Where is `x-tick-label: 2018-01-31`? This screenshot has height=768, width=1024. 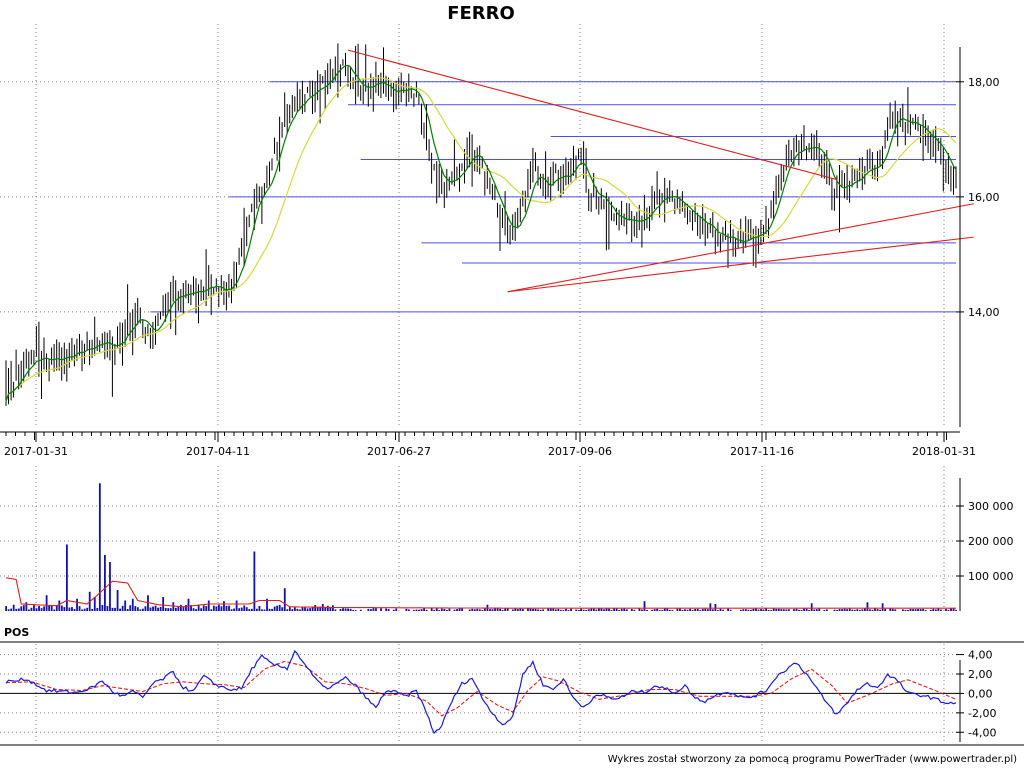 x-tick-label: 2018-01-31 is located at coordinates (944, 451).